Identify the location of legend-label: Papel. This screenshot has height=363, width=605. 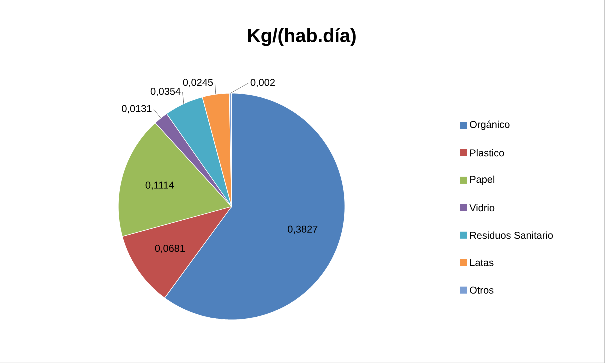
(482, 180).